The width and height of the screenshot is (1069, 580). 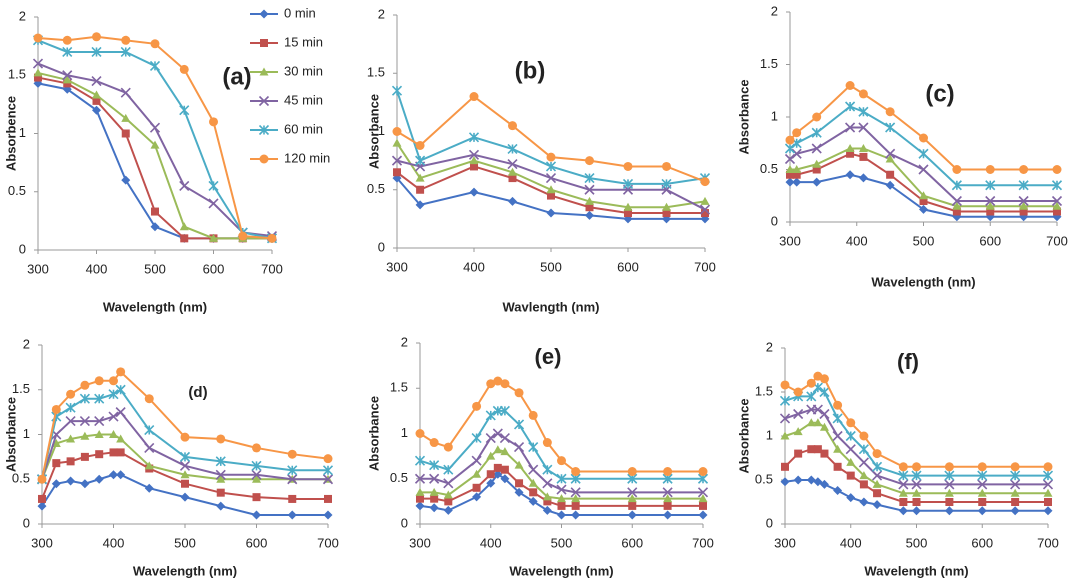 What do you see at coordinates (548, 356) in the screenshot?
I see `panel-label: (e)` at bounding box center [548, 356].